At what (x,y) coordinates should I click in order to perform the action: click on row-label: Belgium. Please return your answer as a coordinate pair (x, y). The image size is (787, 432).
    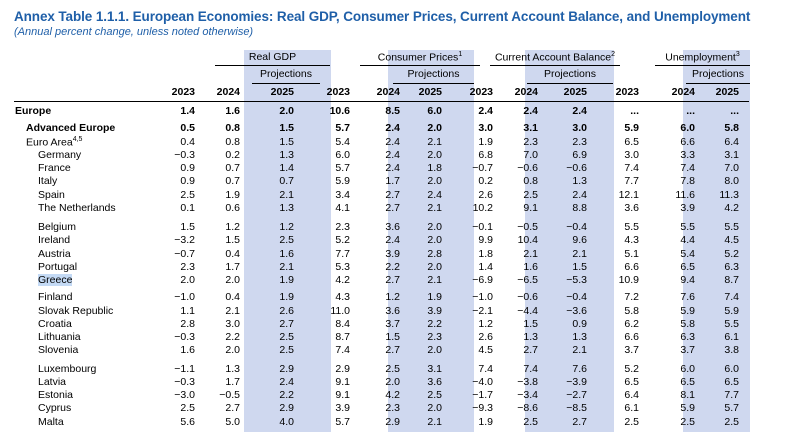
    Looking at the image, I should click on (57, 227).